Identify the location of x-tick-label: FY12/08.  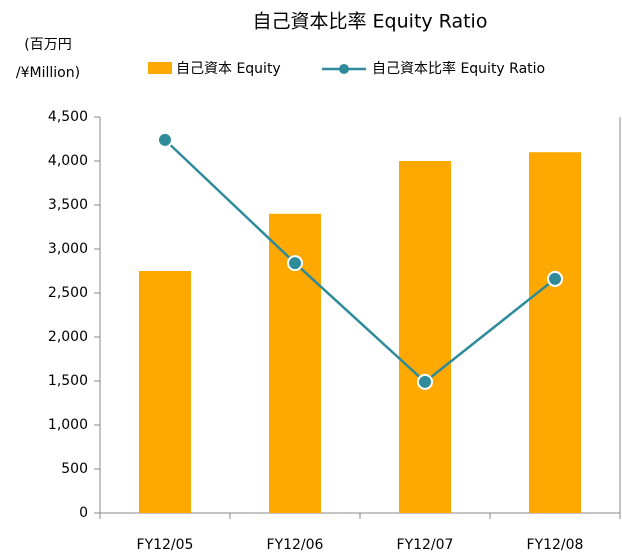
(555, 545).